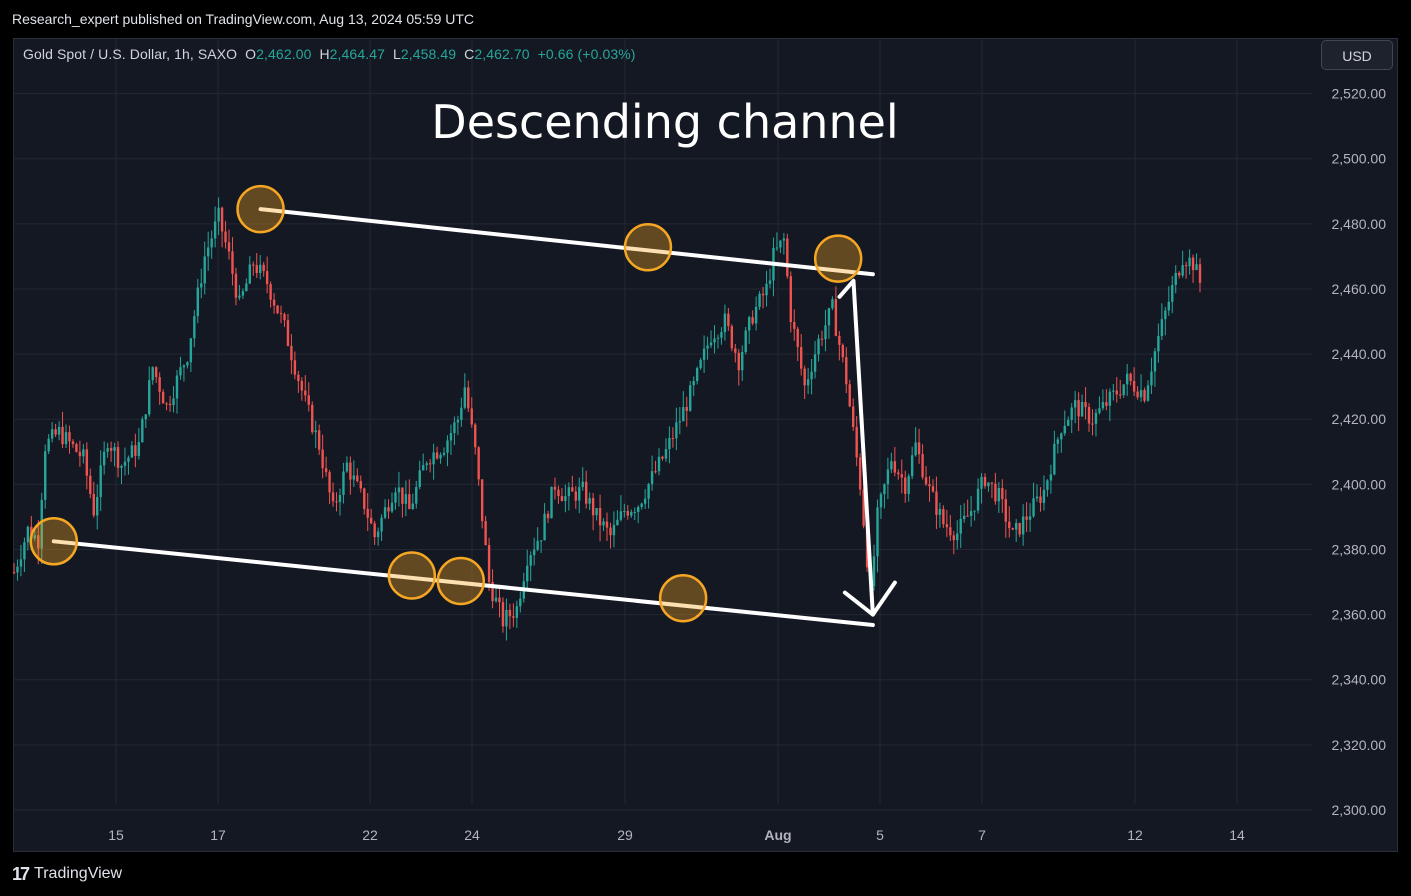  What do you see at coordinates (1359, 745) in the screenshot?
I see `price-tick-label: 2,320.00` at bounding box center [1359, 745].